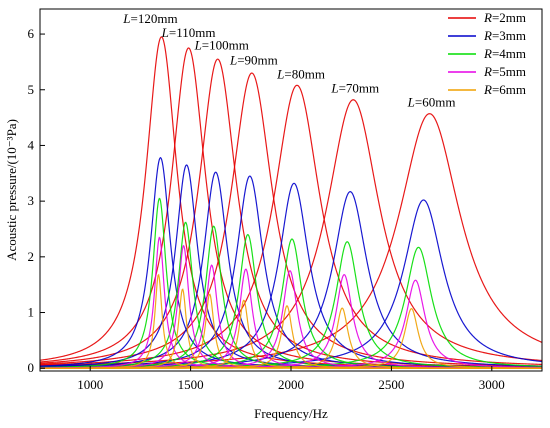 Image resolution: width=550 pixels, height=428 pixels. I want to click on annotation-label: L=100mm, so click(221, 45).